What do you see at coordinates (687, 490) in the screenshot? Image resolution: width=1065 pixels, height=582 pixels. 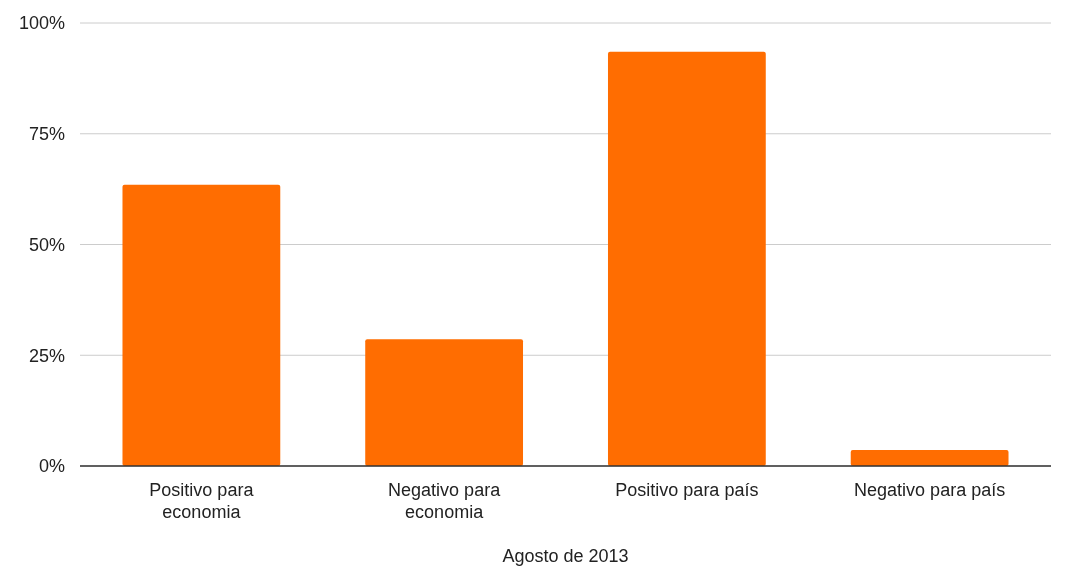 I see `x-tick-label: Positivo para país` at bounding box center [687, 490].